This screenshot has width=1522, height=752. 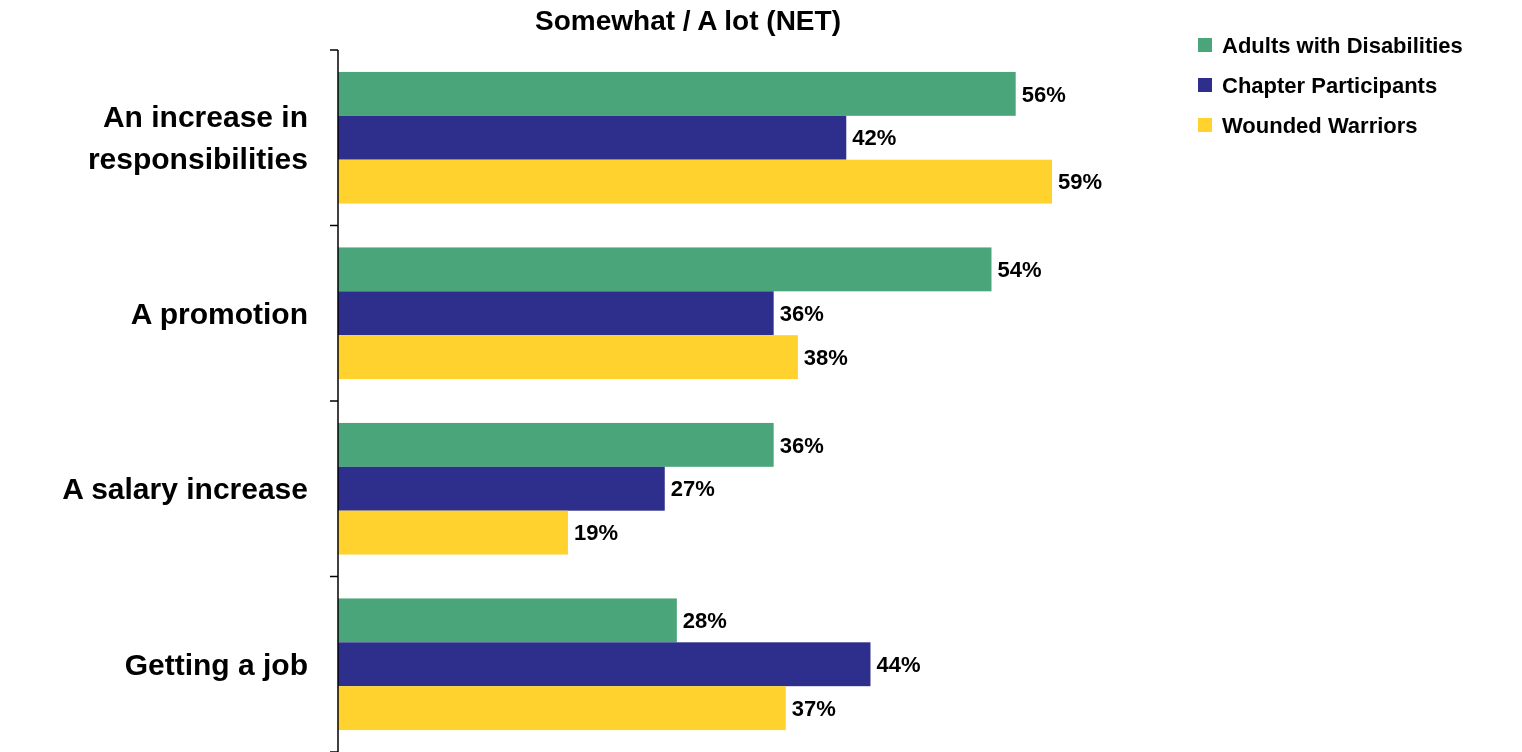 What do you see at coordinates (704, 621) in the screenshot?
I see `data-label: 28%` at bounding box center [704, 621].